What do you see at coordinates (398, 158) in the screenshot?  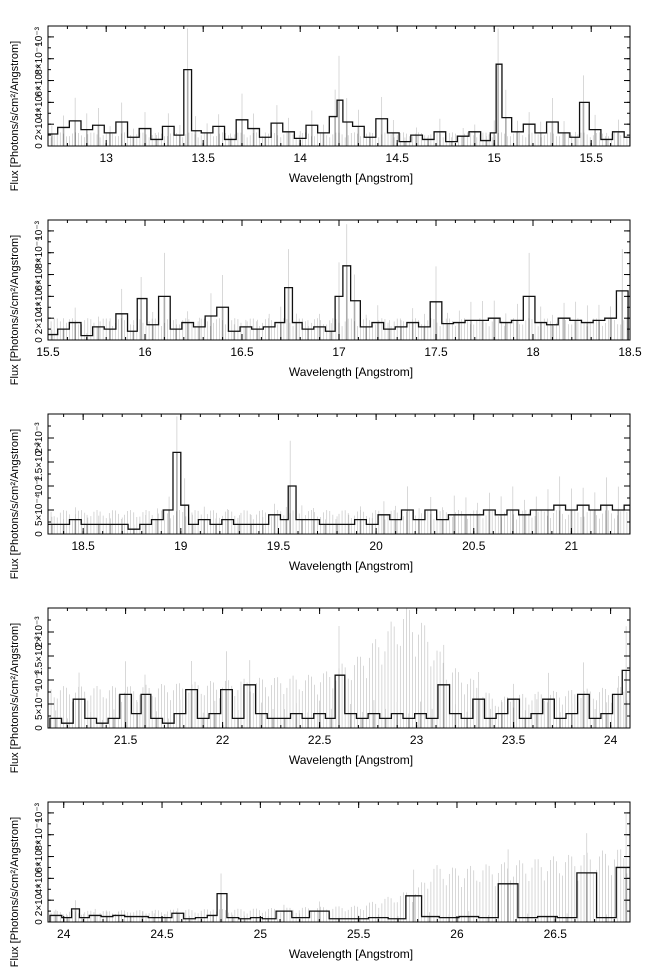 I see `x-tick-label: 14.5` at bounding box center [398, 158].